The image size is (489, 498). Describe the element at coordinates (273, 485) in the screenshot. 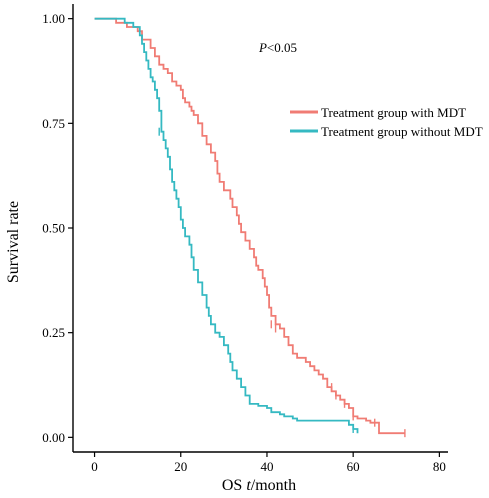

I see `x-axis-title-unit: /month` at that location.